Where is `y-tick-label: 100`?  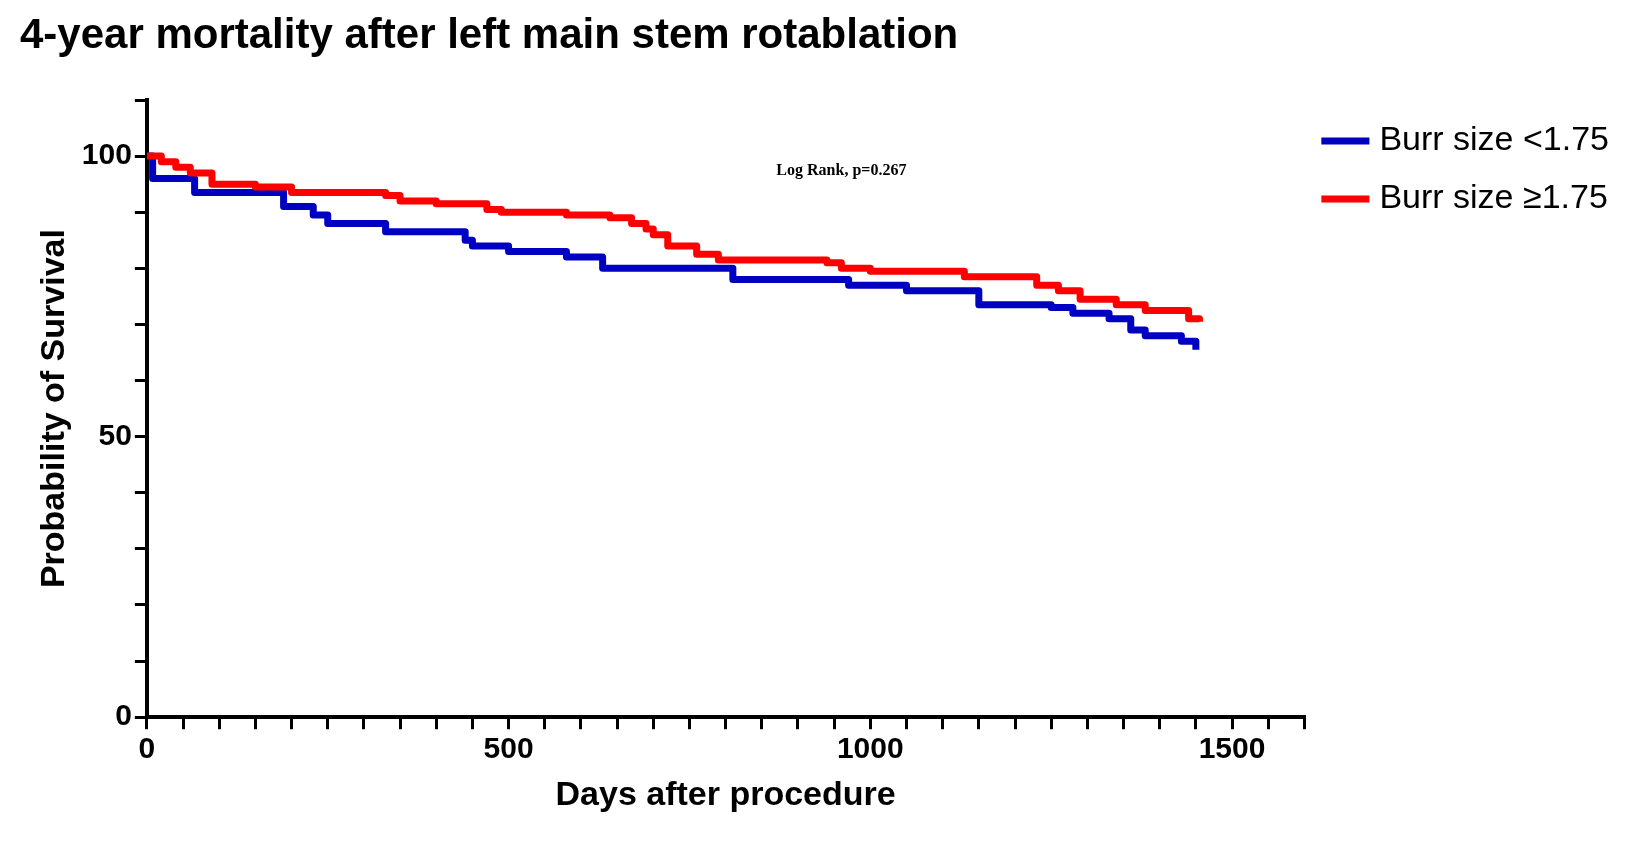
y-tick-label: 100 is located at coordinates (106, 154).